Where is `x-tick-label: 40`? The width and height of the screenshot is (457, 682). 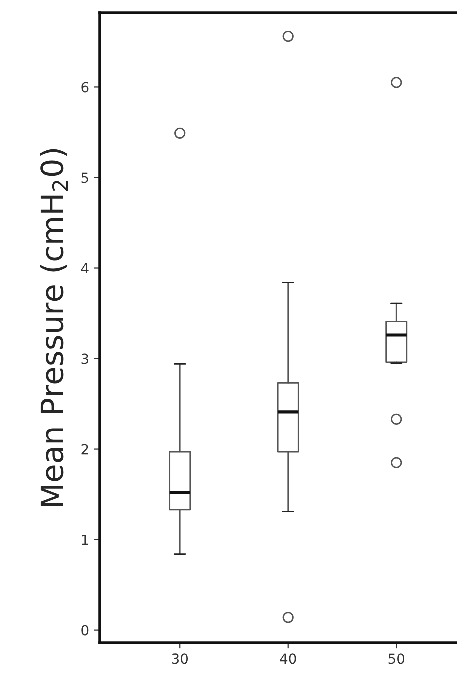 x-tick-label: 40 is located at coordinates (288, 659).